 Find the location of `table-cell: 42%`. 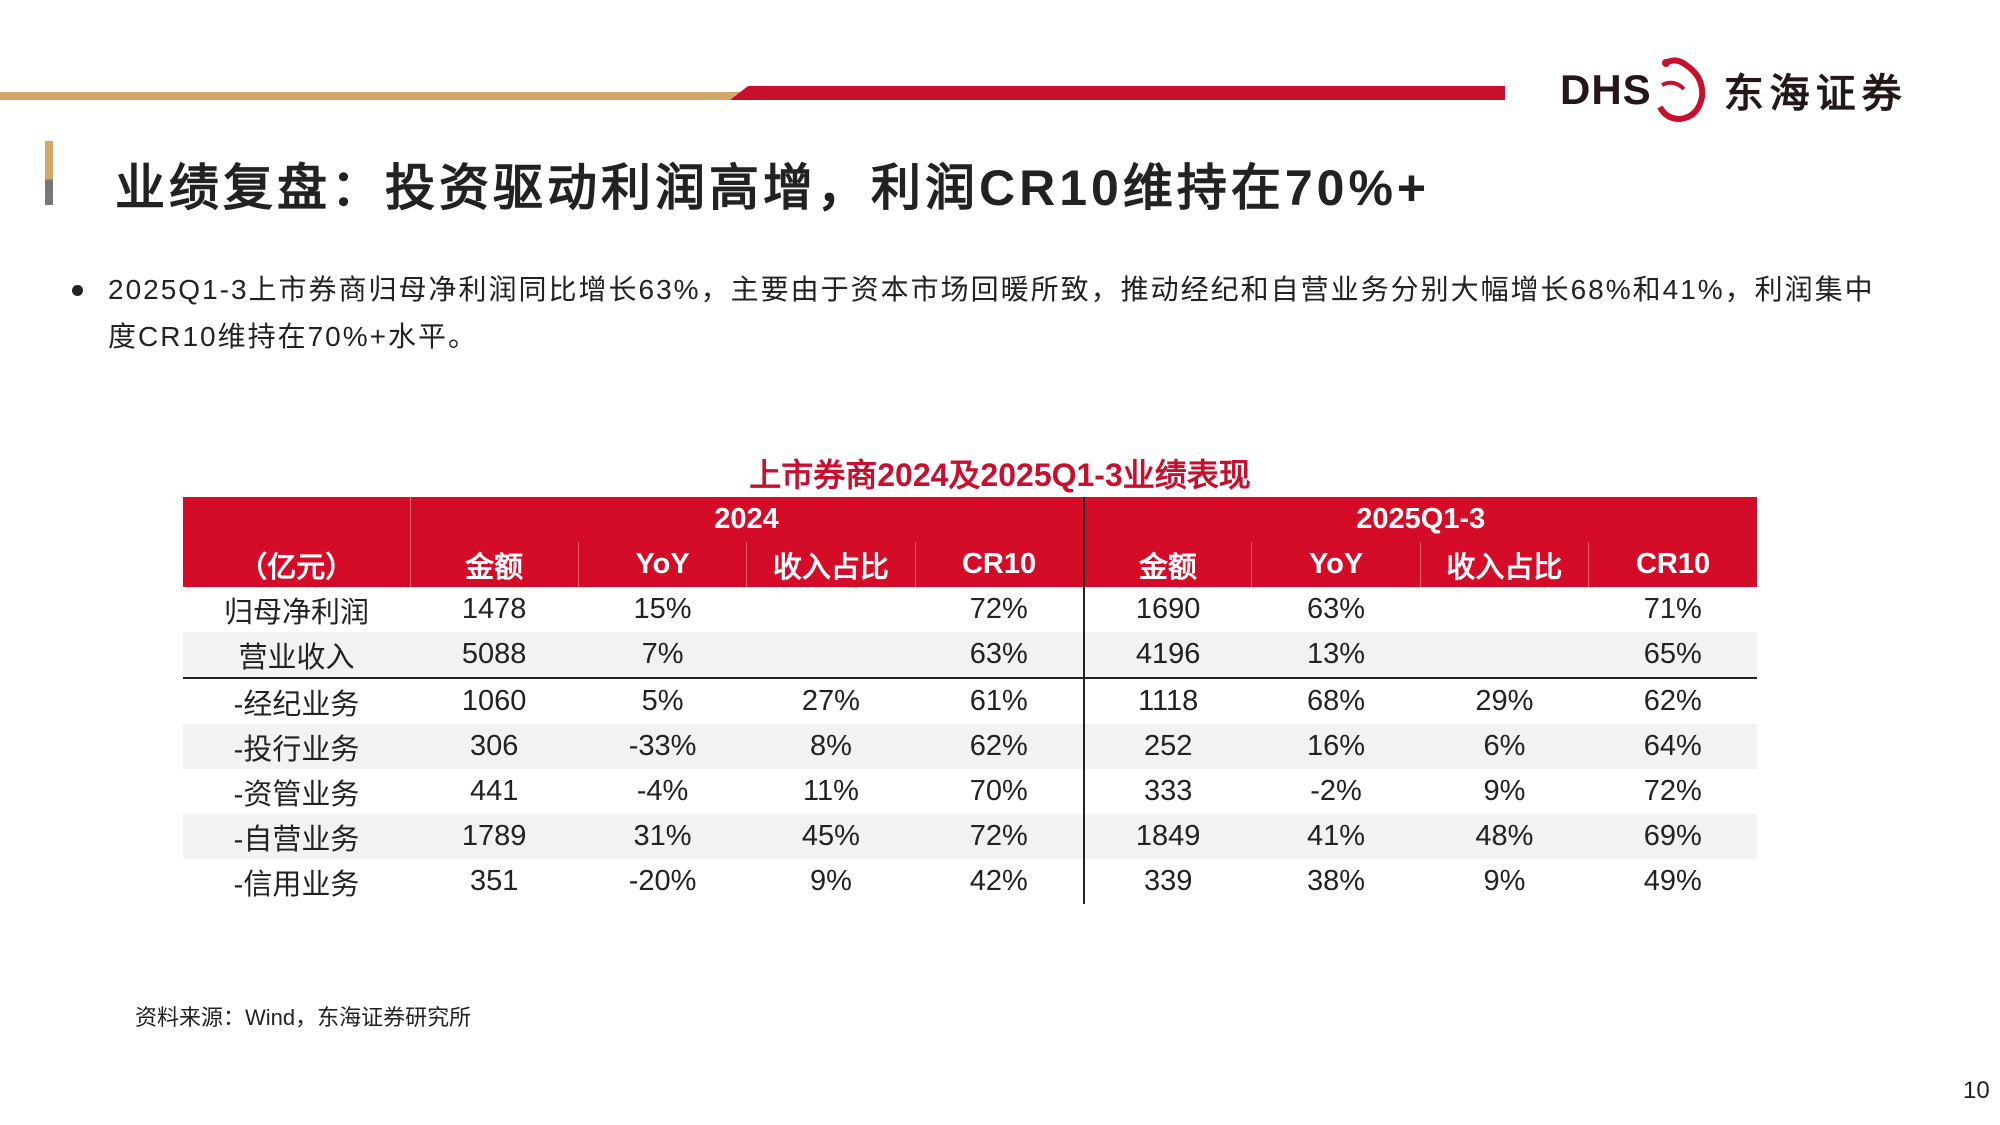

table-cell: 42% is located at coordinates (998, 881).